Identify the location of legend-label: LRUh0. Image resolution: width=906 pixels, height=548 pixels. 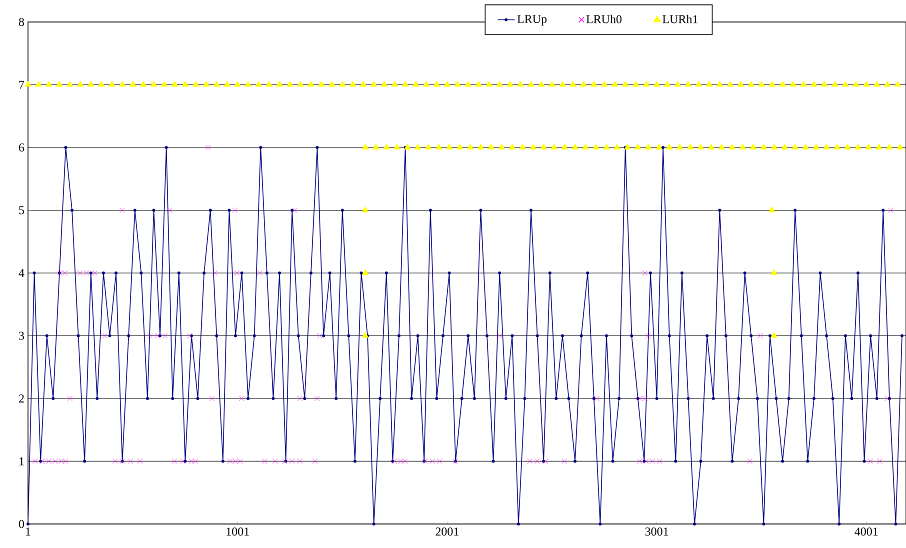
(604, 19).